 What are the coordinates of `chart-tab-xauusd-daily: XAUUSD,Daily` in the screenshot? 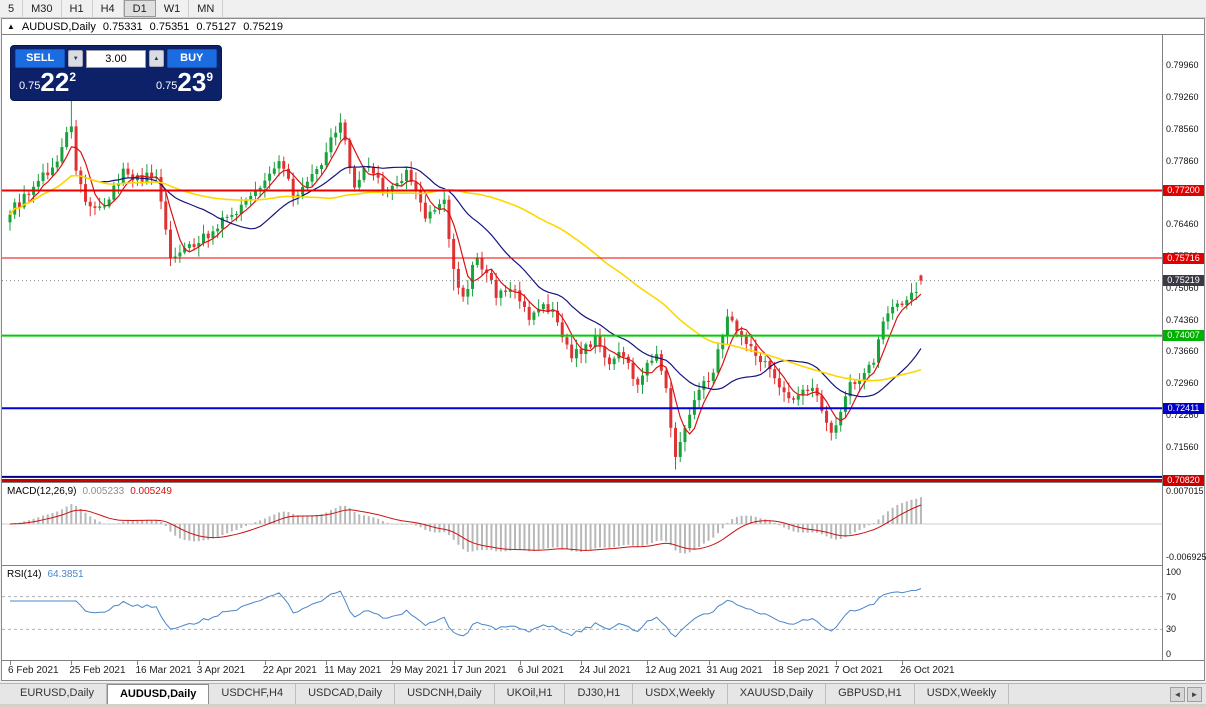 It's located at (777, 694).